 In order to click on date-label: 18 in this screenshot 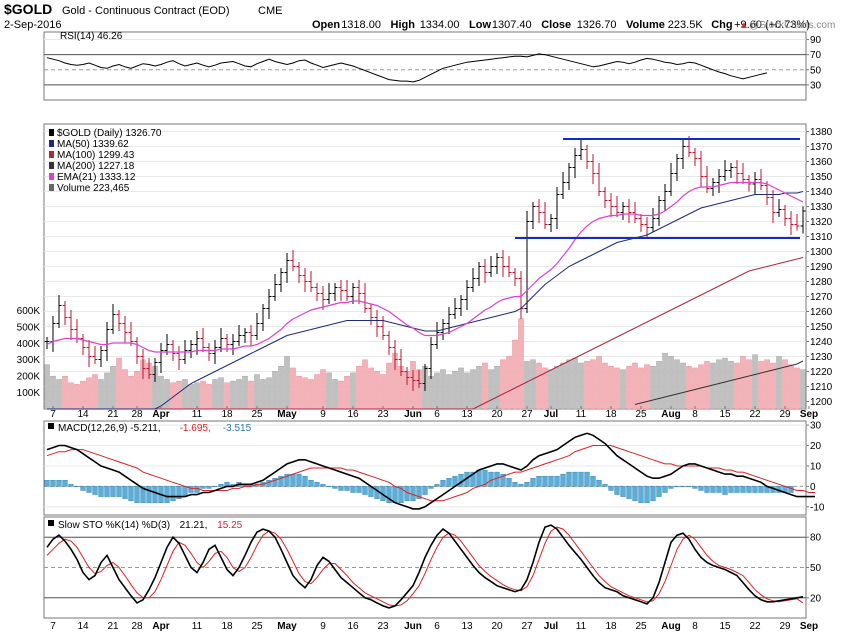, I will do `click(227, 626)`.